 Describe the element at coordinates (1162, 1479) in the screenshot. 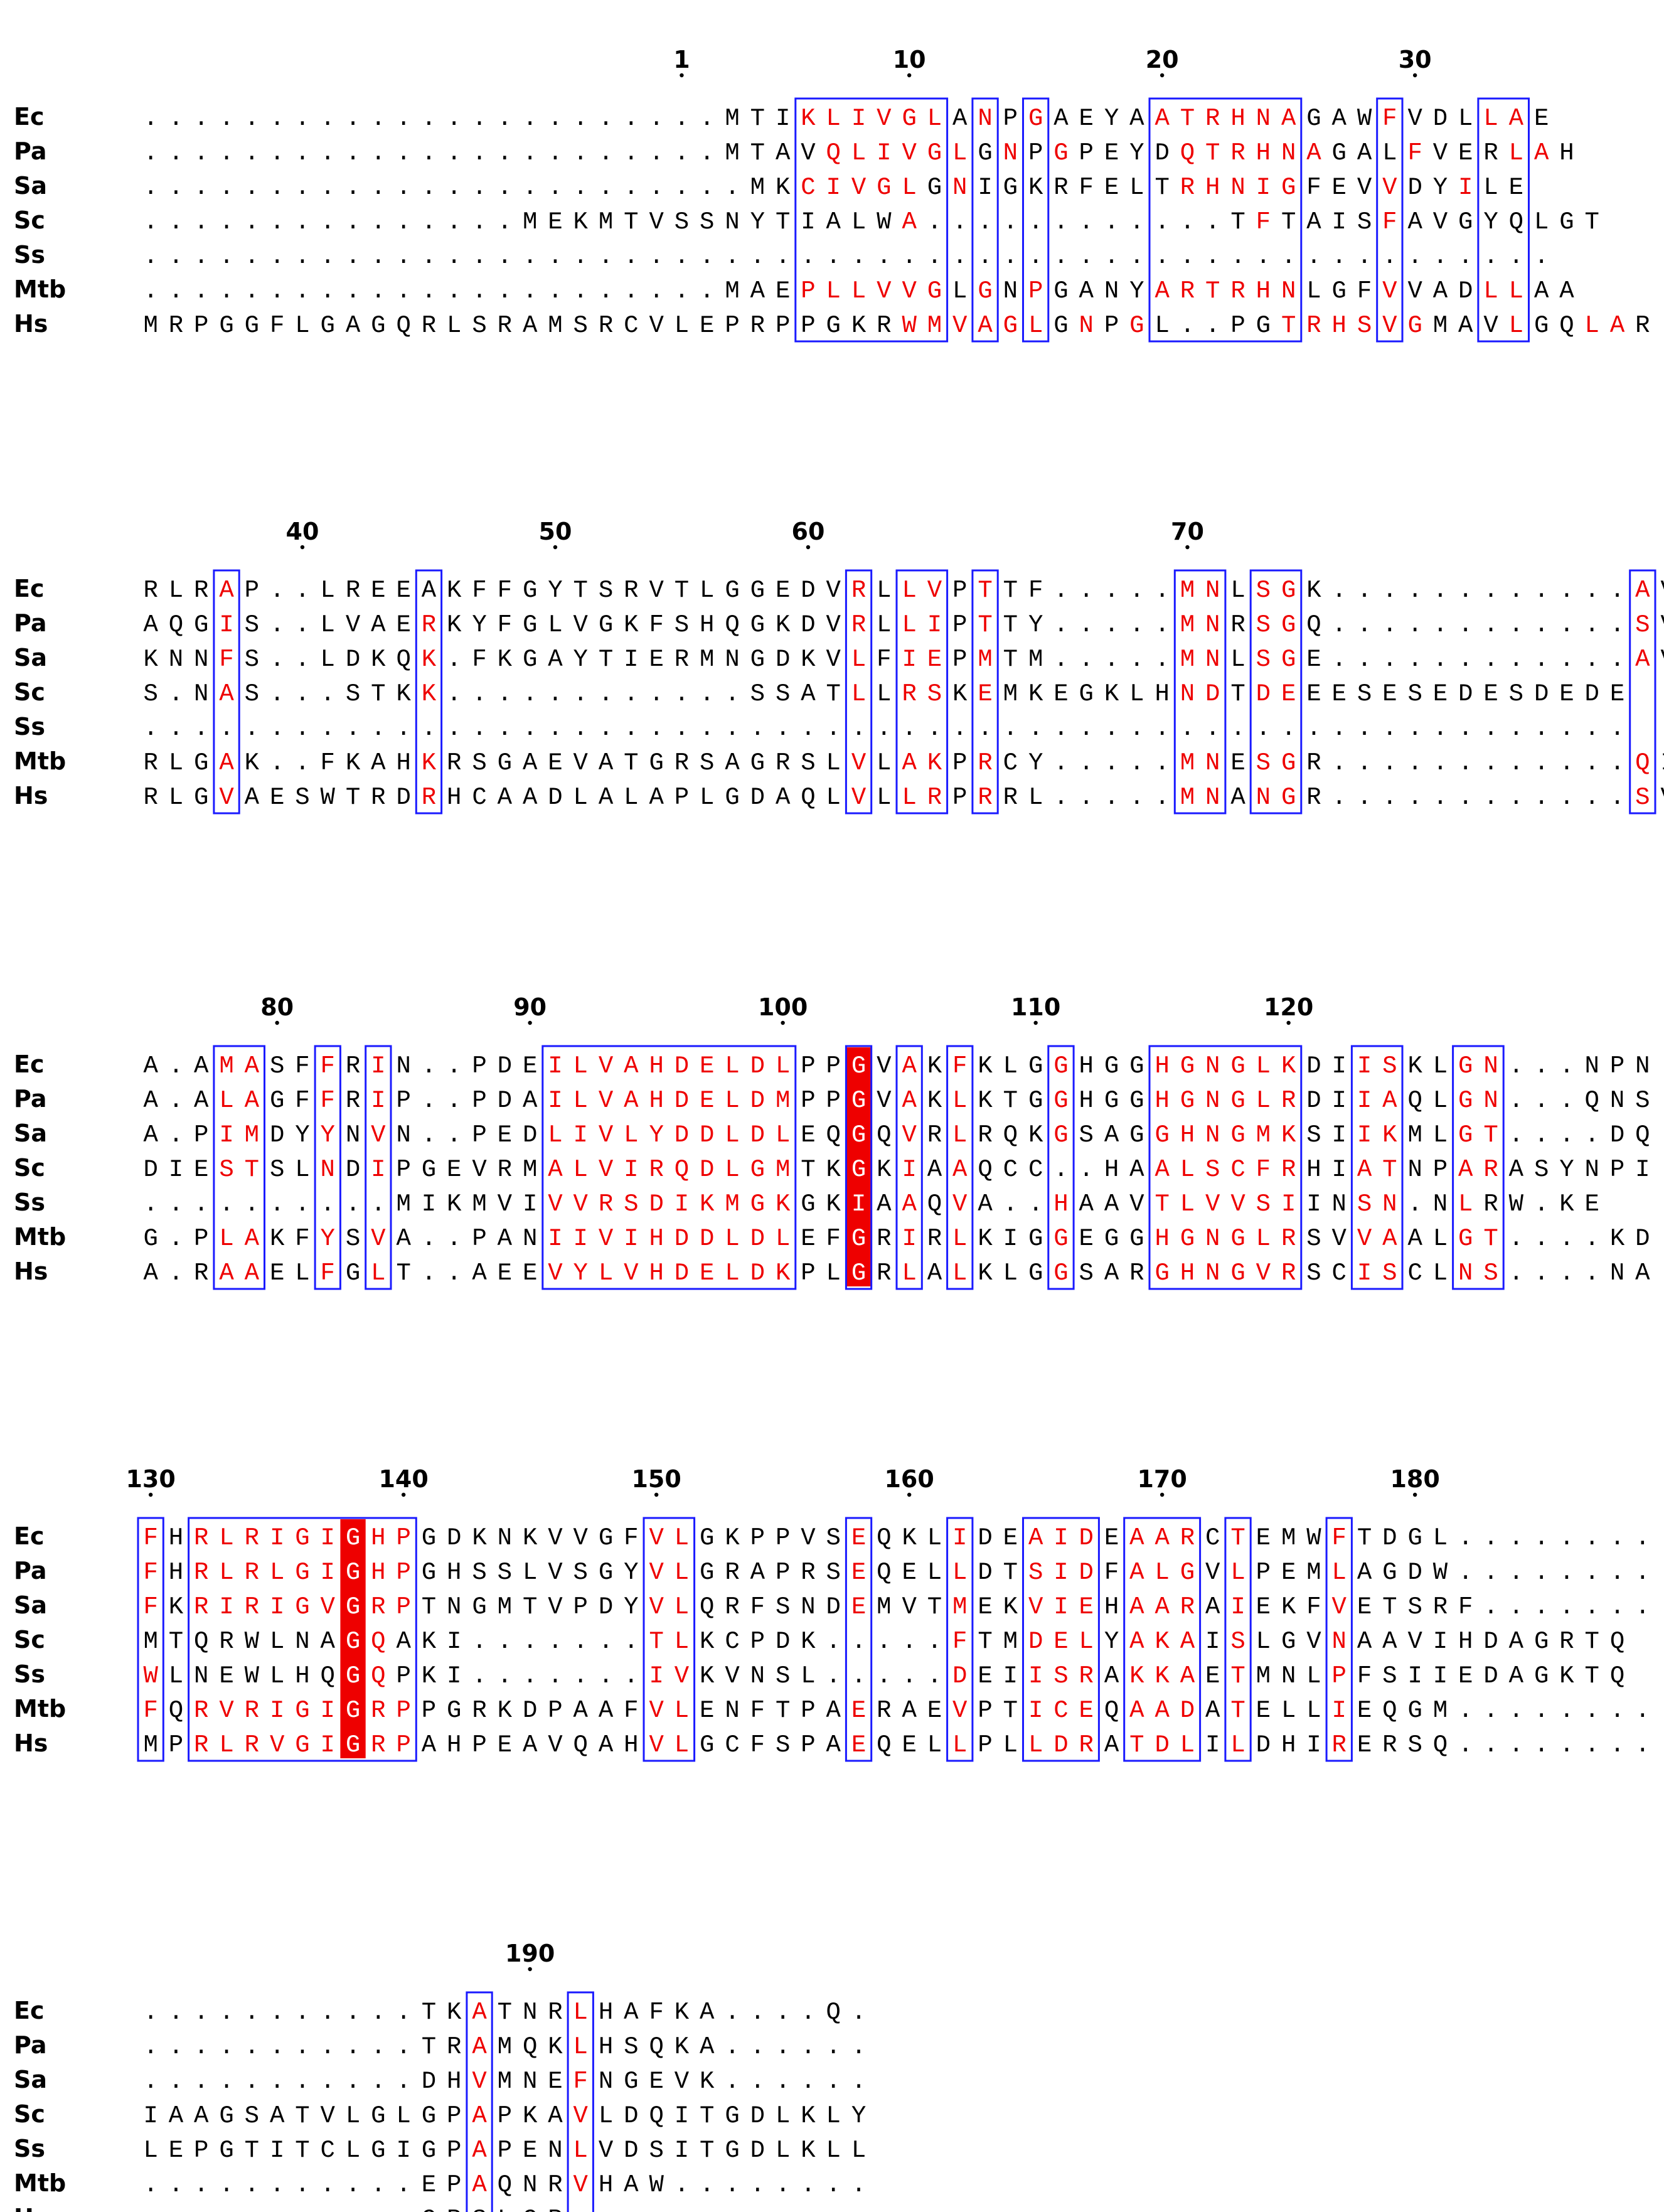

I see `position-number: 170` at that location.